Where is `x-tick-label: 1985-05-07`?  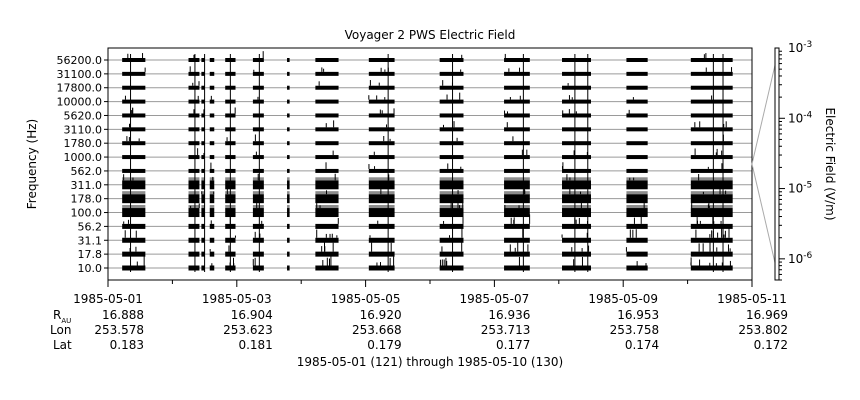 x-tick-label: 1985-05-07 is located at coordinates (495, 299).